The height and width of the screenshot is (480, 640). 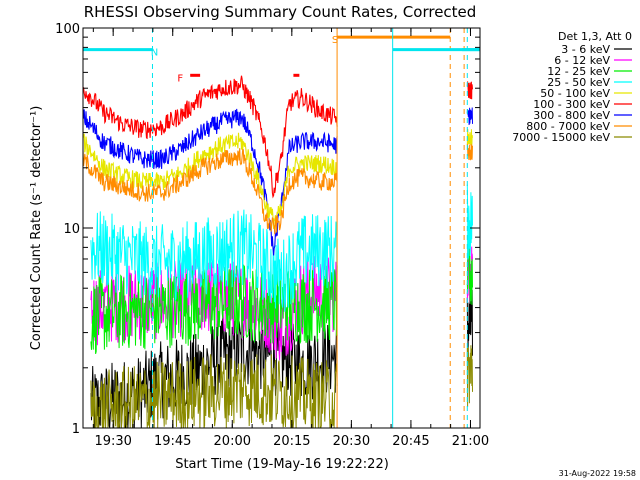 I want to click on x-tick-label: 21:00, so click(x=470, y=441).